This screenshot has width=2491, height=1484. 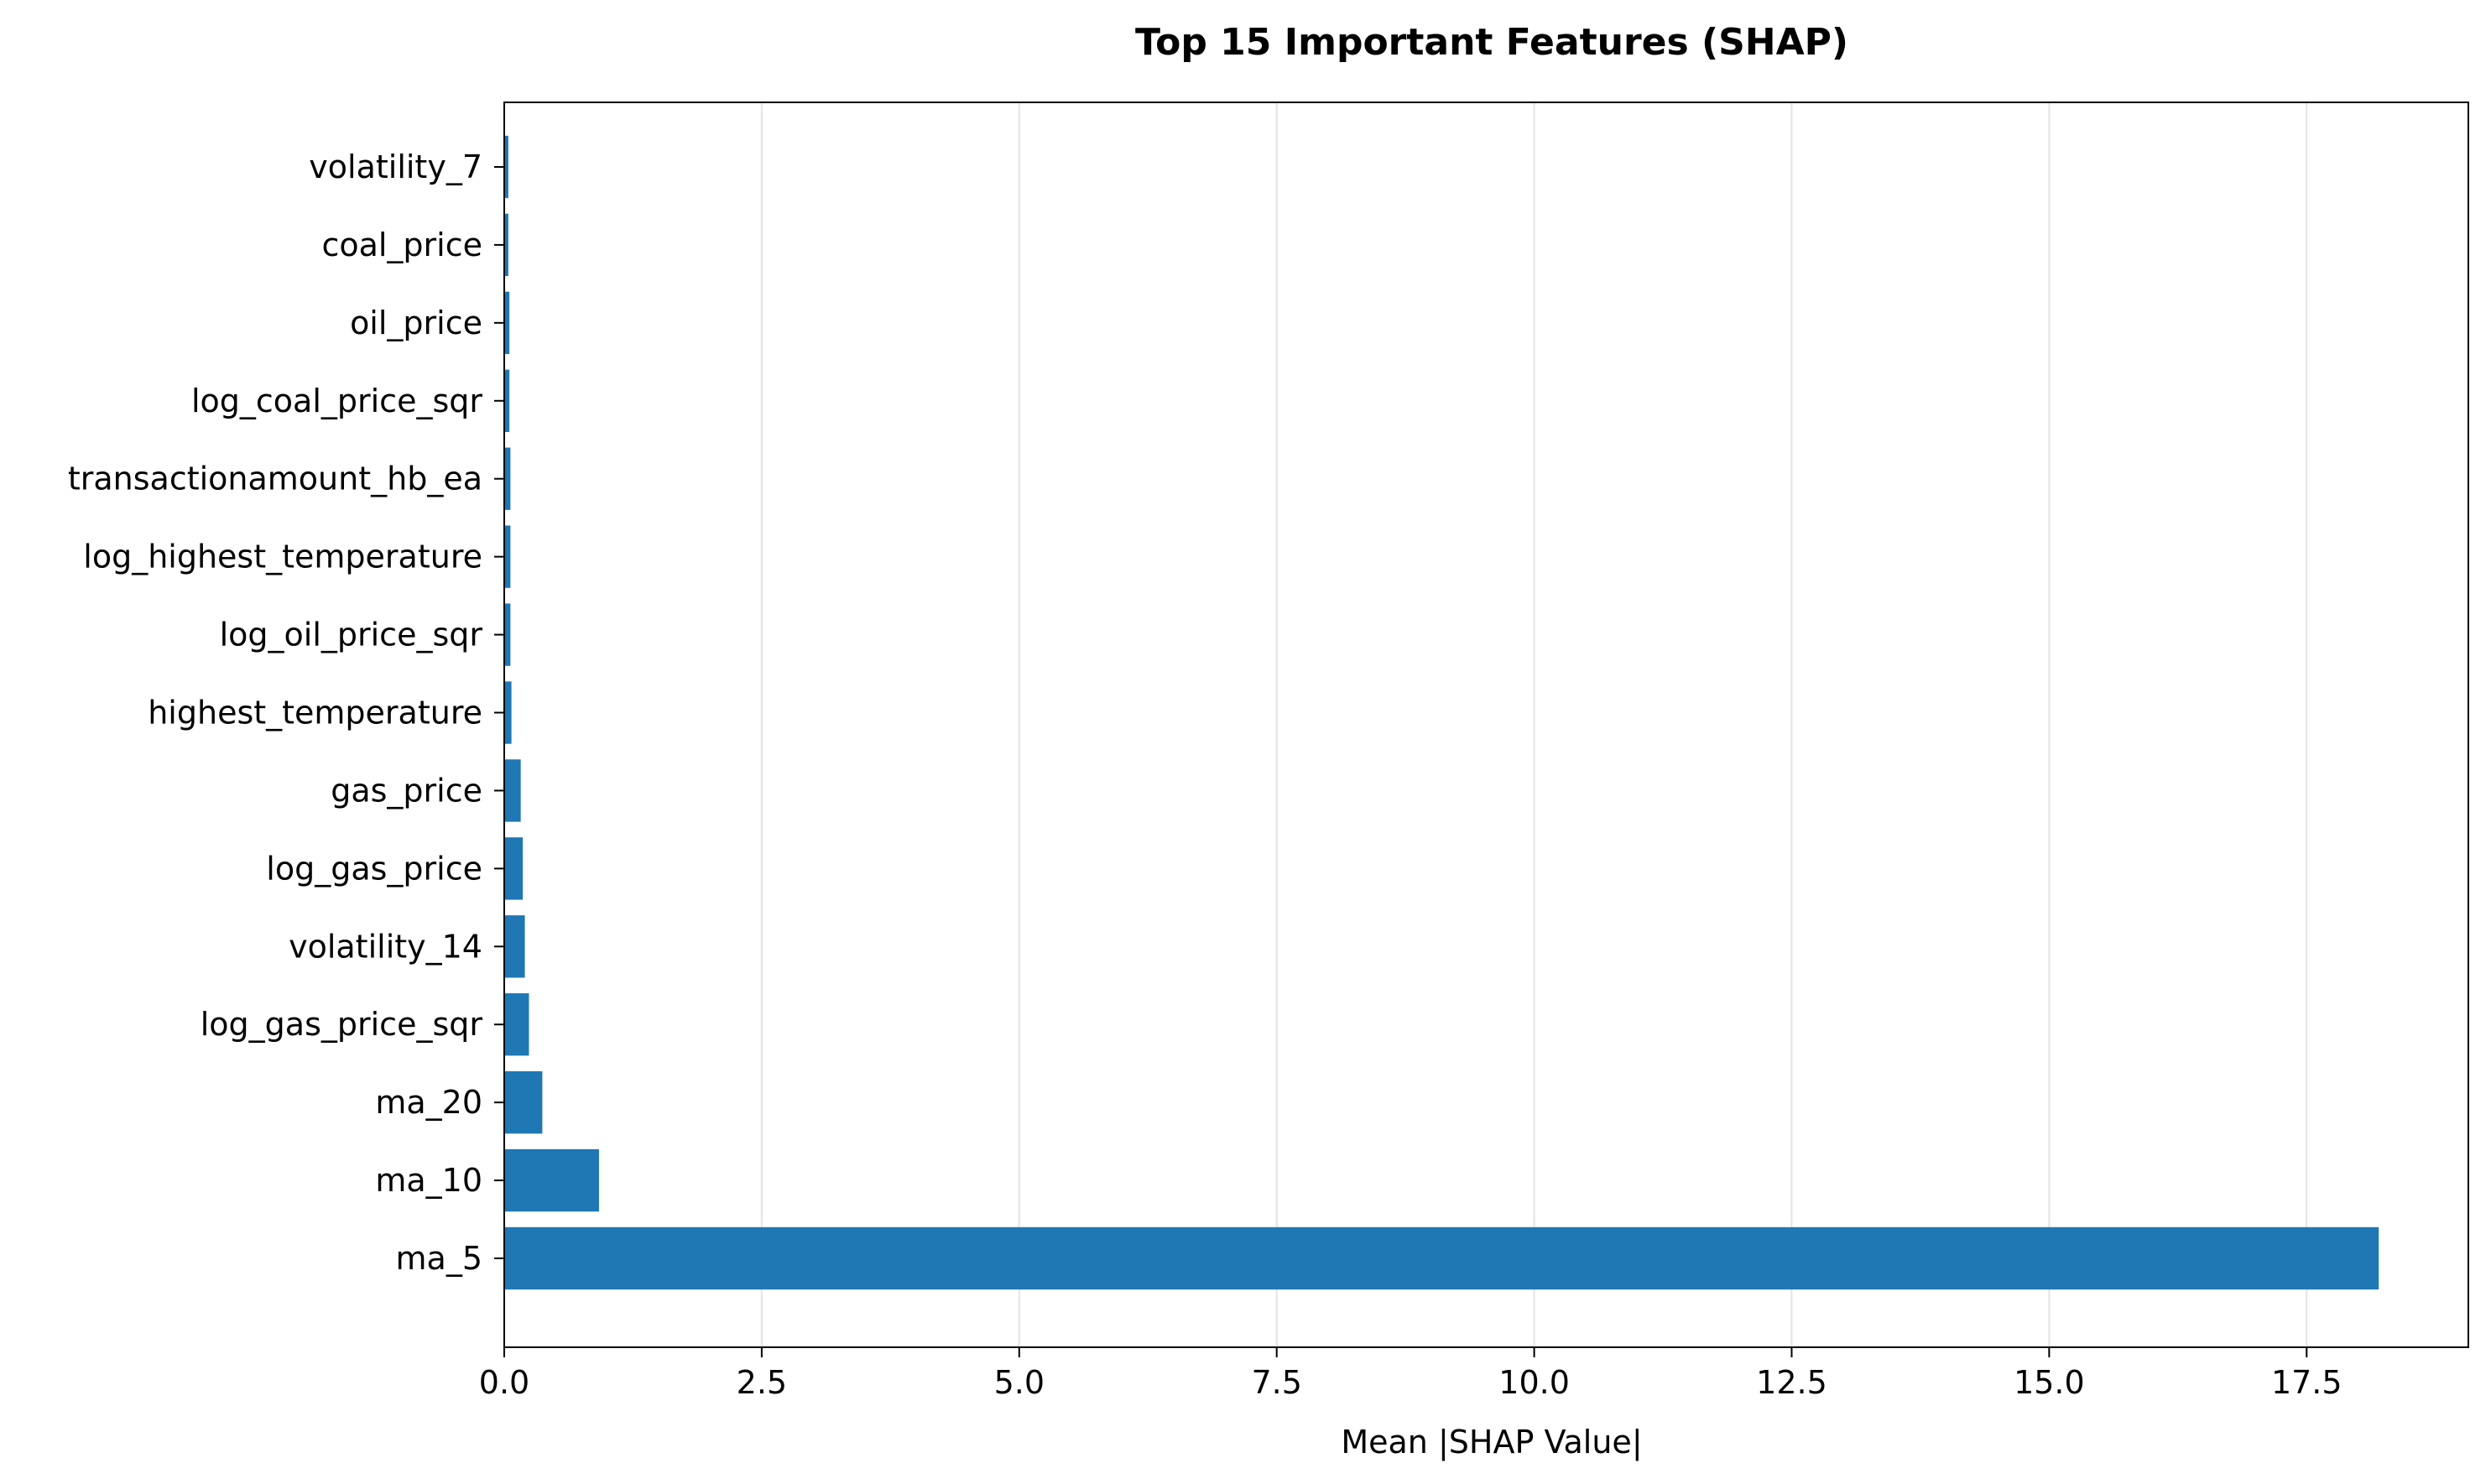 I want to click on bar-highest-temperature, so click(x=508, y=712).